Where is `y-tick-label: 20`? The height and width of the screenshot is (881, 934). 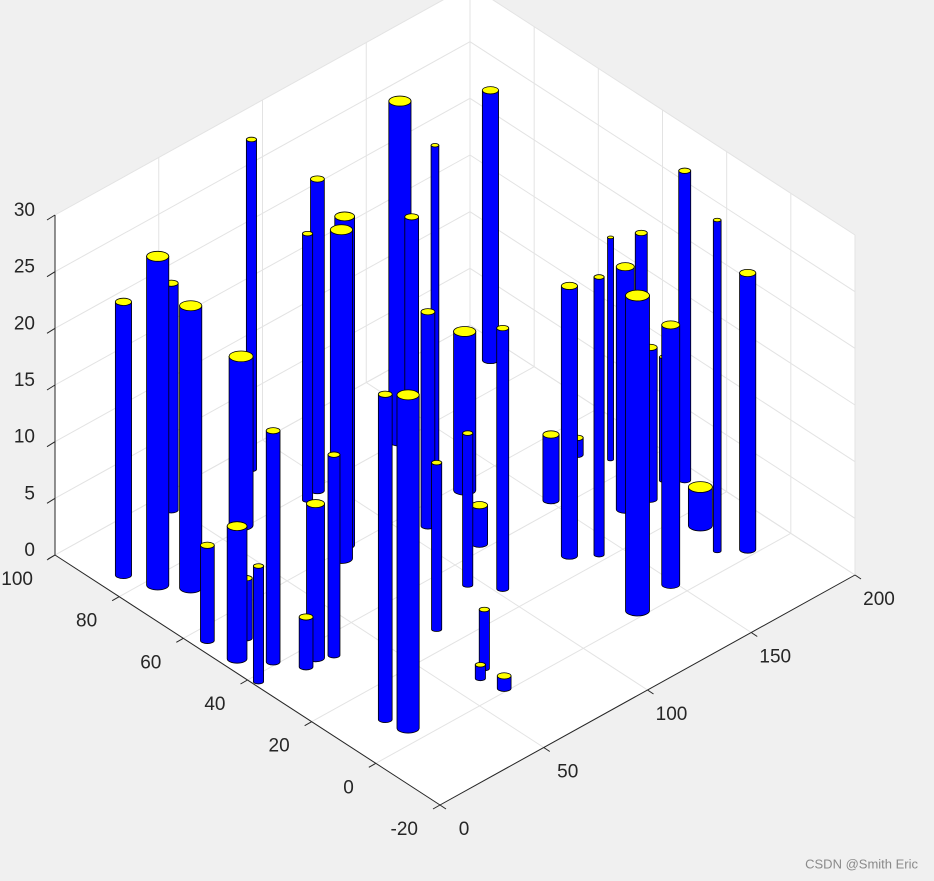
y-tick-label: 20 is located at coordinates (279, 746).